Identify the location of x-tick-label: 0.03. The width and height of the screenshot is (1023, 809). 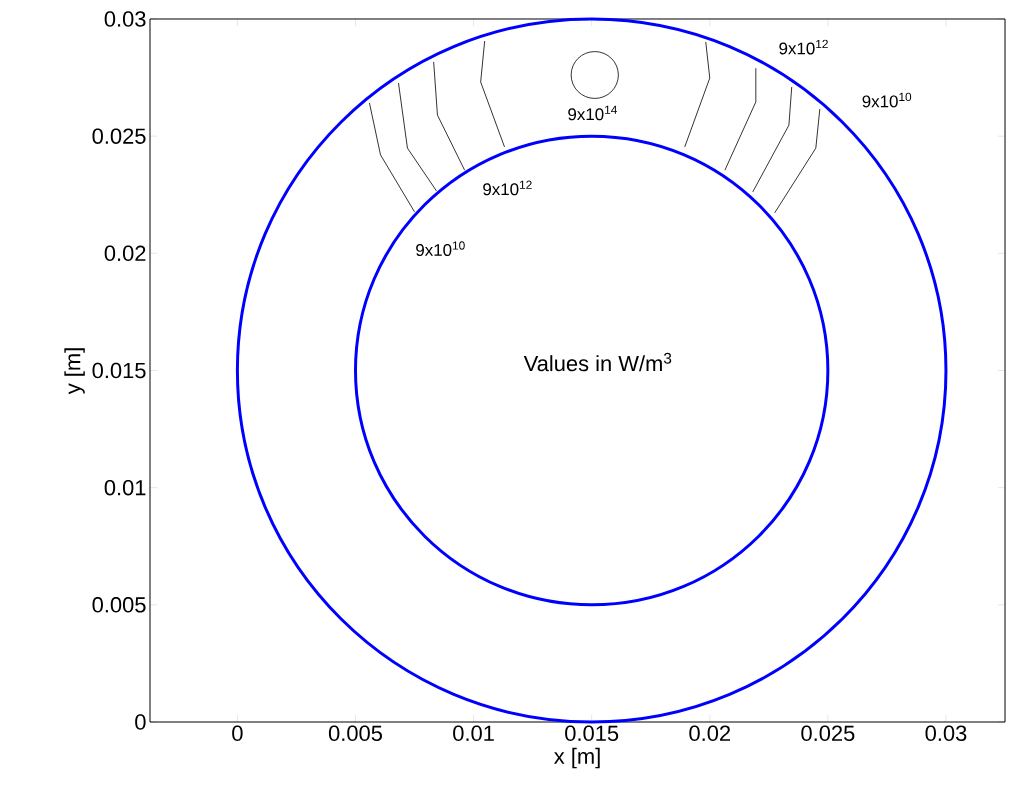
(946, 733).